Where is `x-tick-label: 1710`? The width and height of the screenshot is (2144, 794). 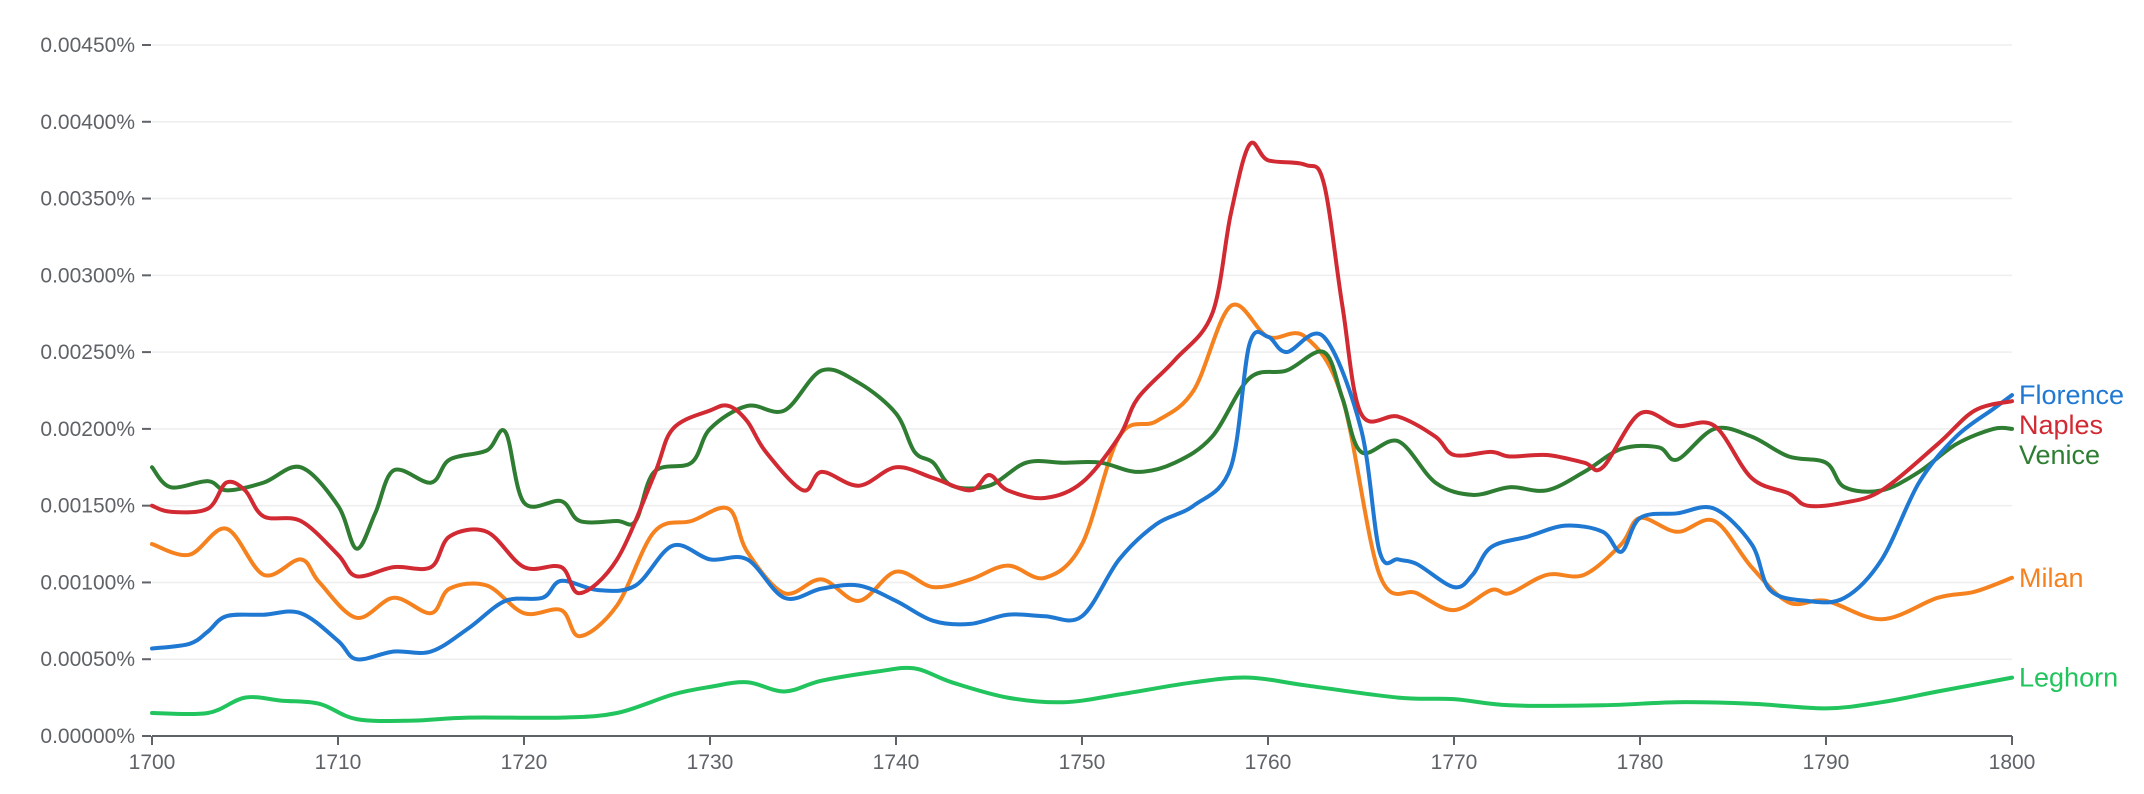 x-tick-label: 1710 is located at coordinates (338, 762).